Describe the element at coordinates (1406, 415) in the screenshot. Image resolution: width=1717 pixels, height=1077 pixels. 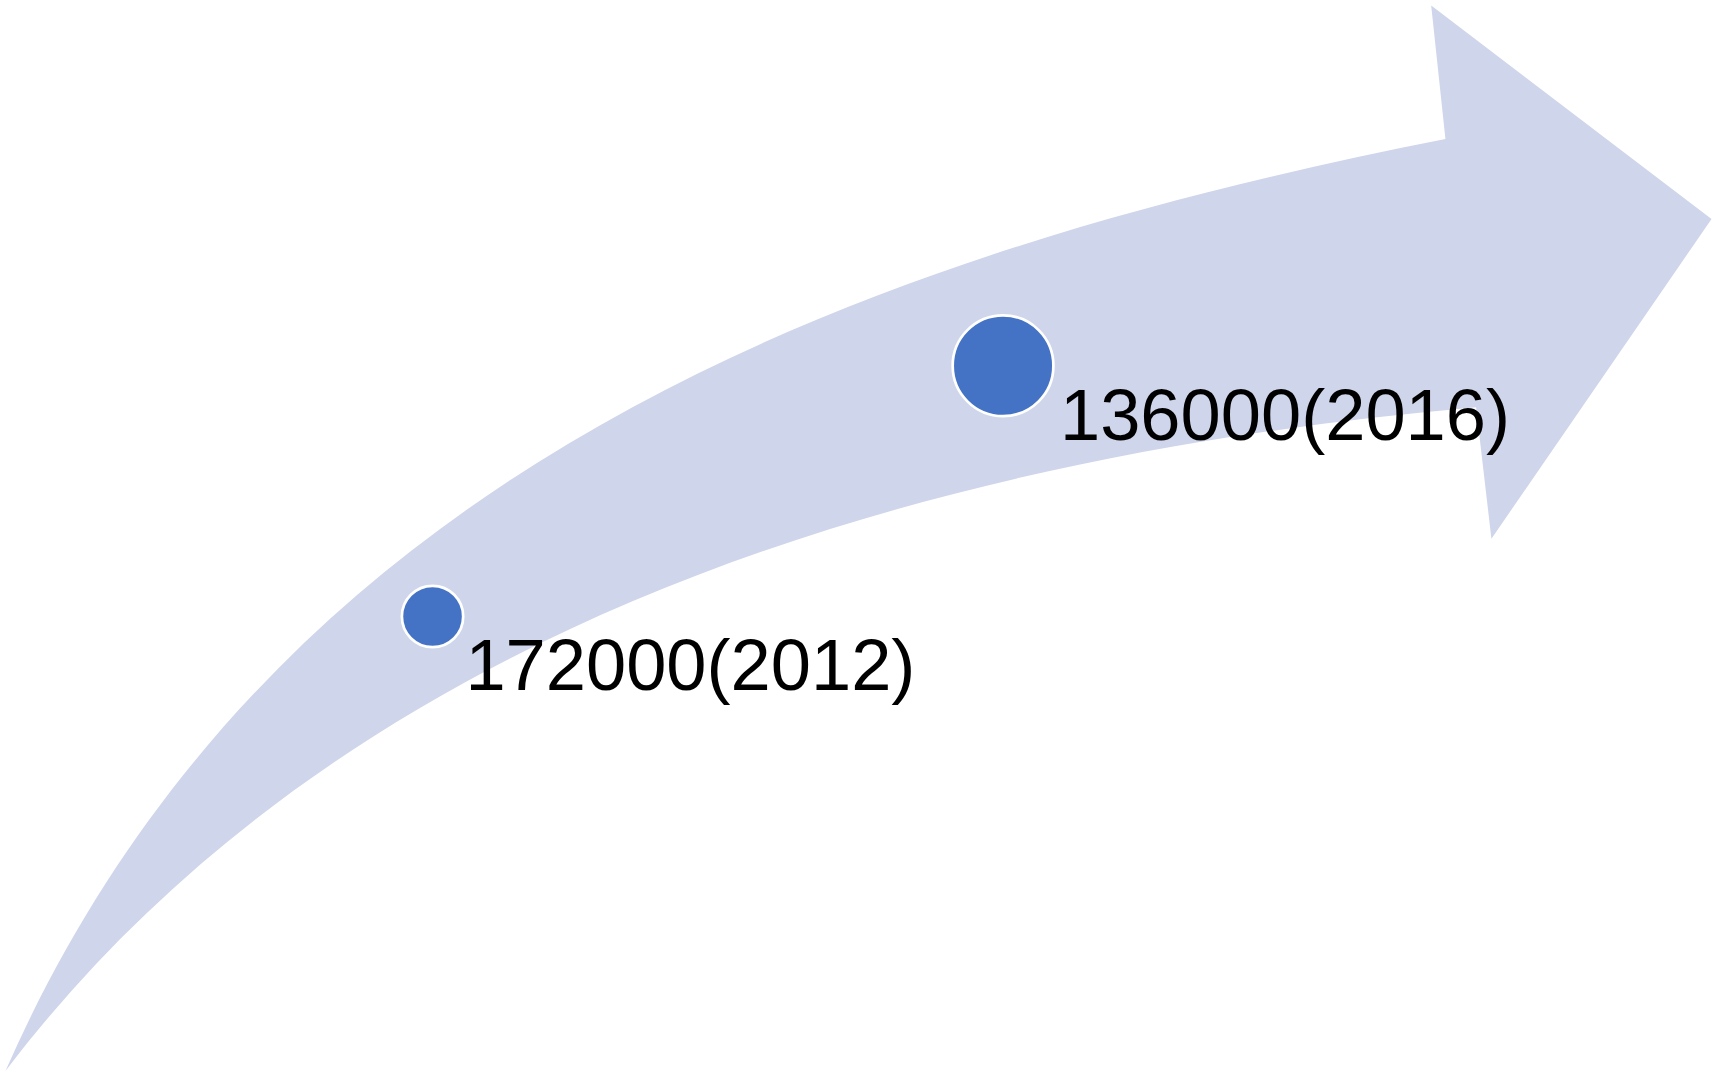
I see `category-label: (2016)` at that location.